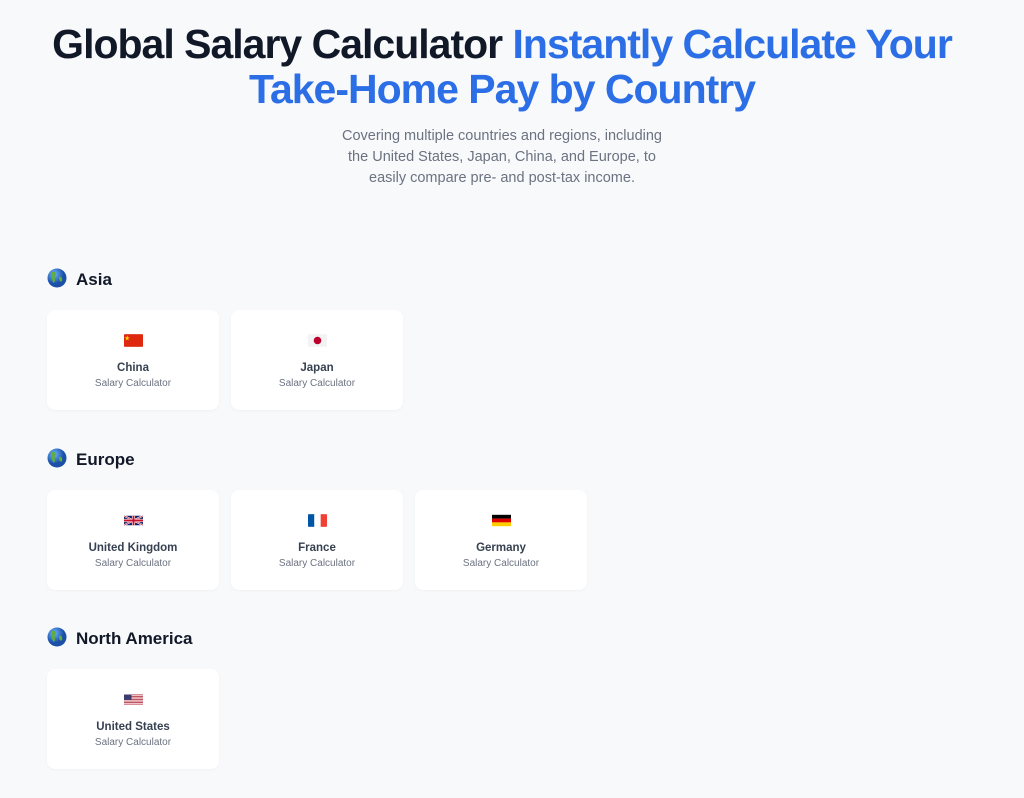 Image resolution: width=1024 pixels, height=798 pixels. I want to click on flag-fr-icon, so click(317, 520).